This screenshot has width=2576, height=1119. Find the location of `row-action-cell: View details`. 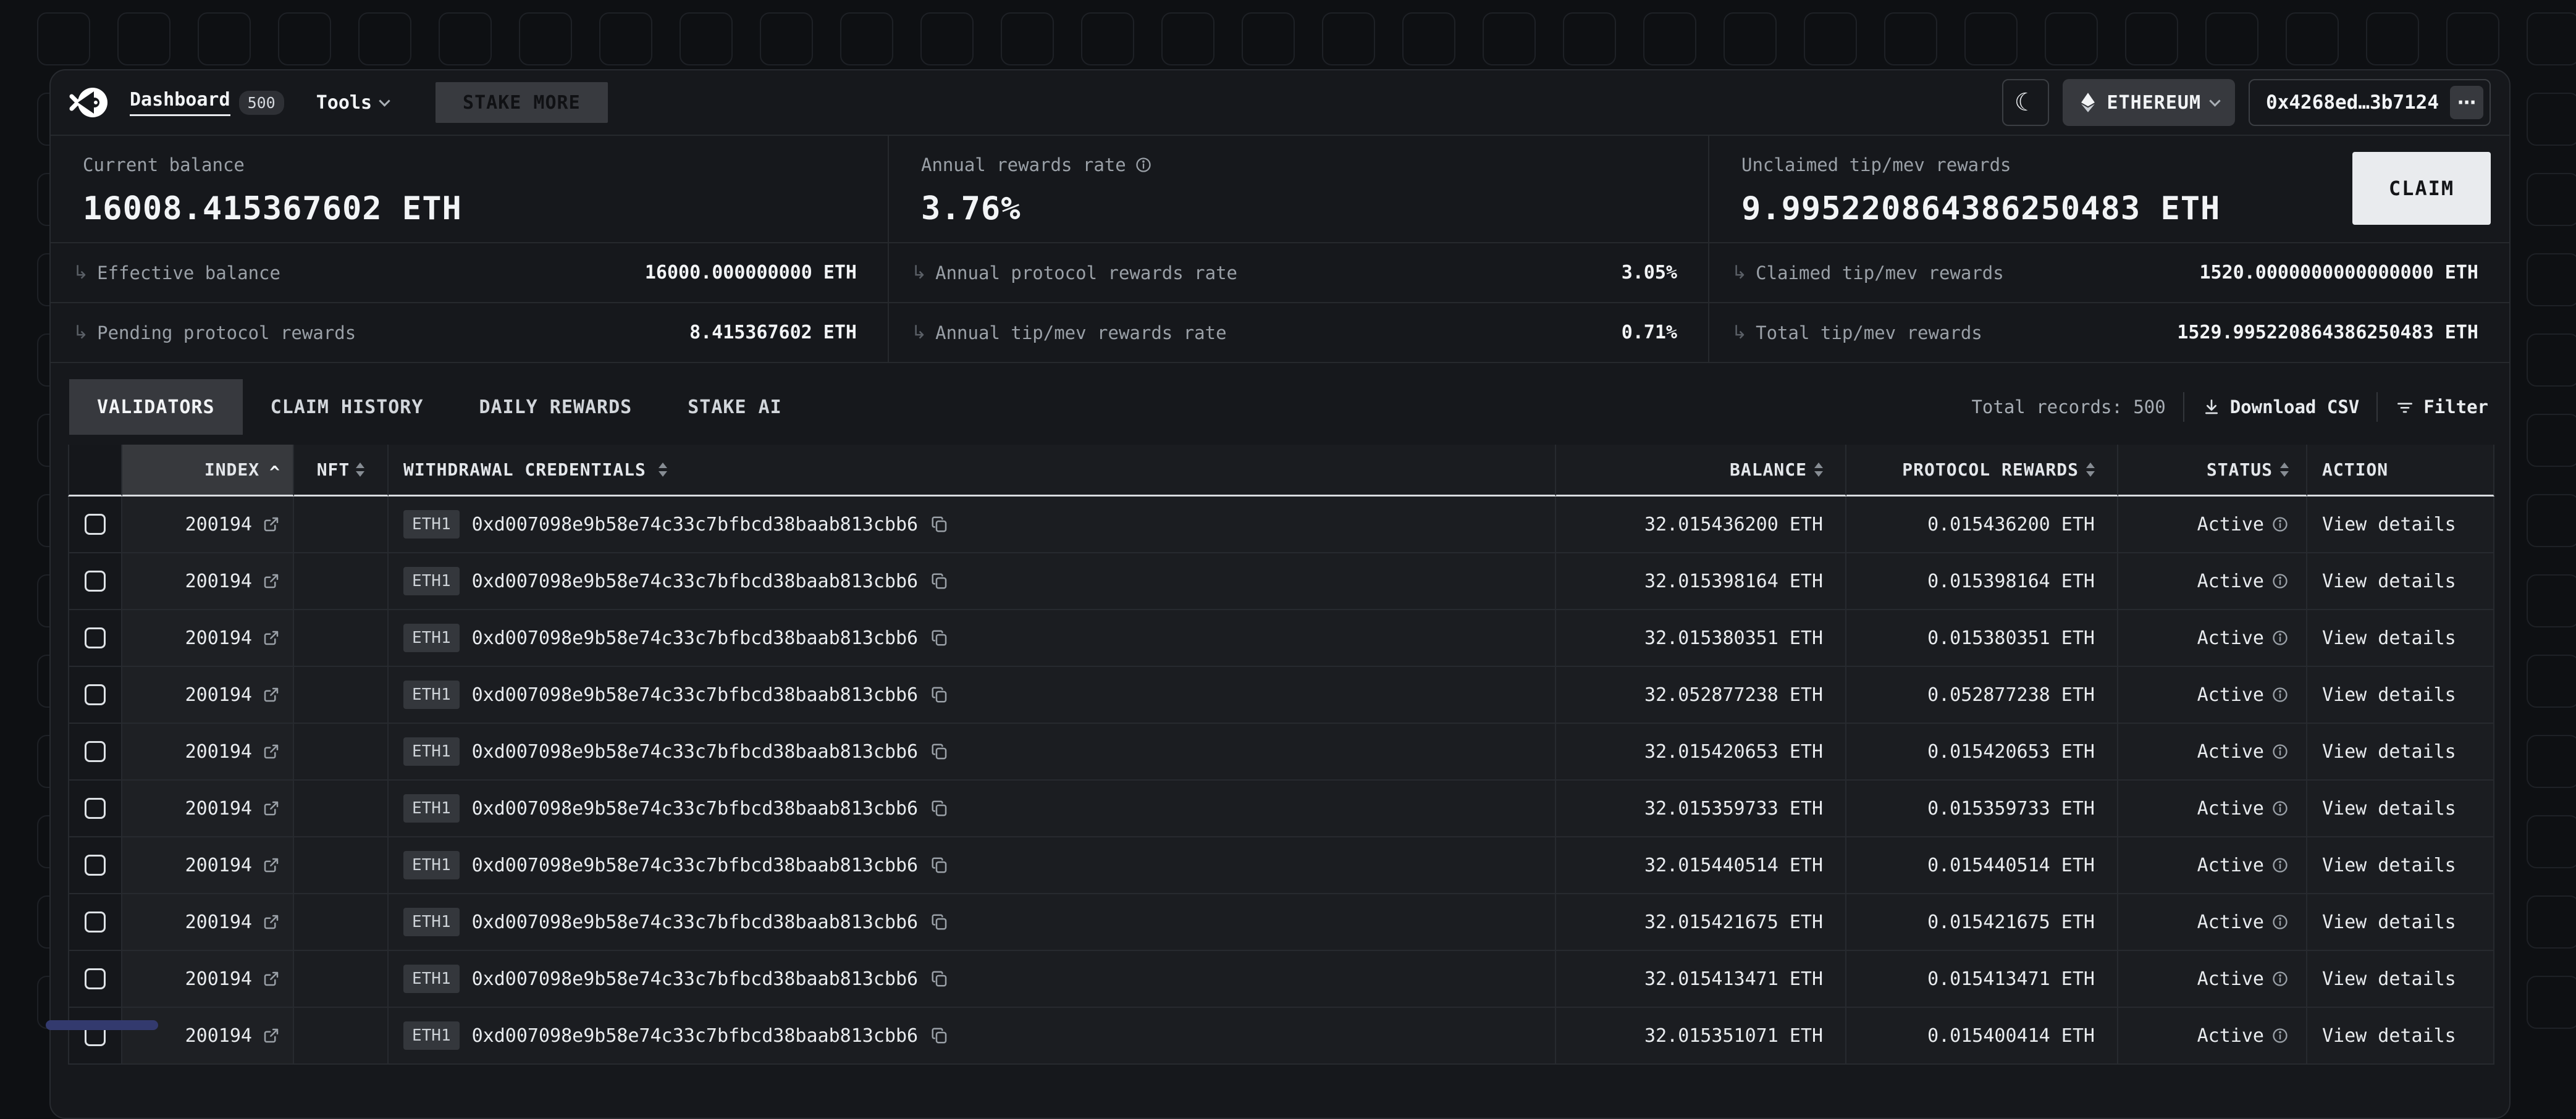

row-action-cell: View details is located at coordinates (2400, 525).